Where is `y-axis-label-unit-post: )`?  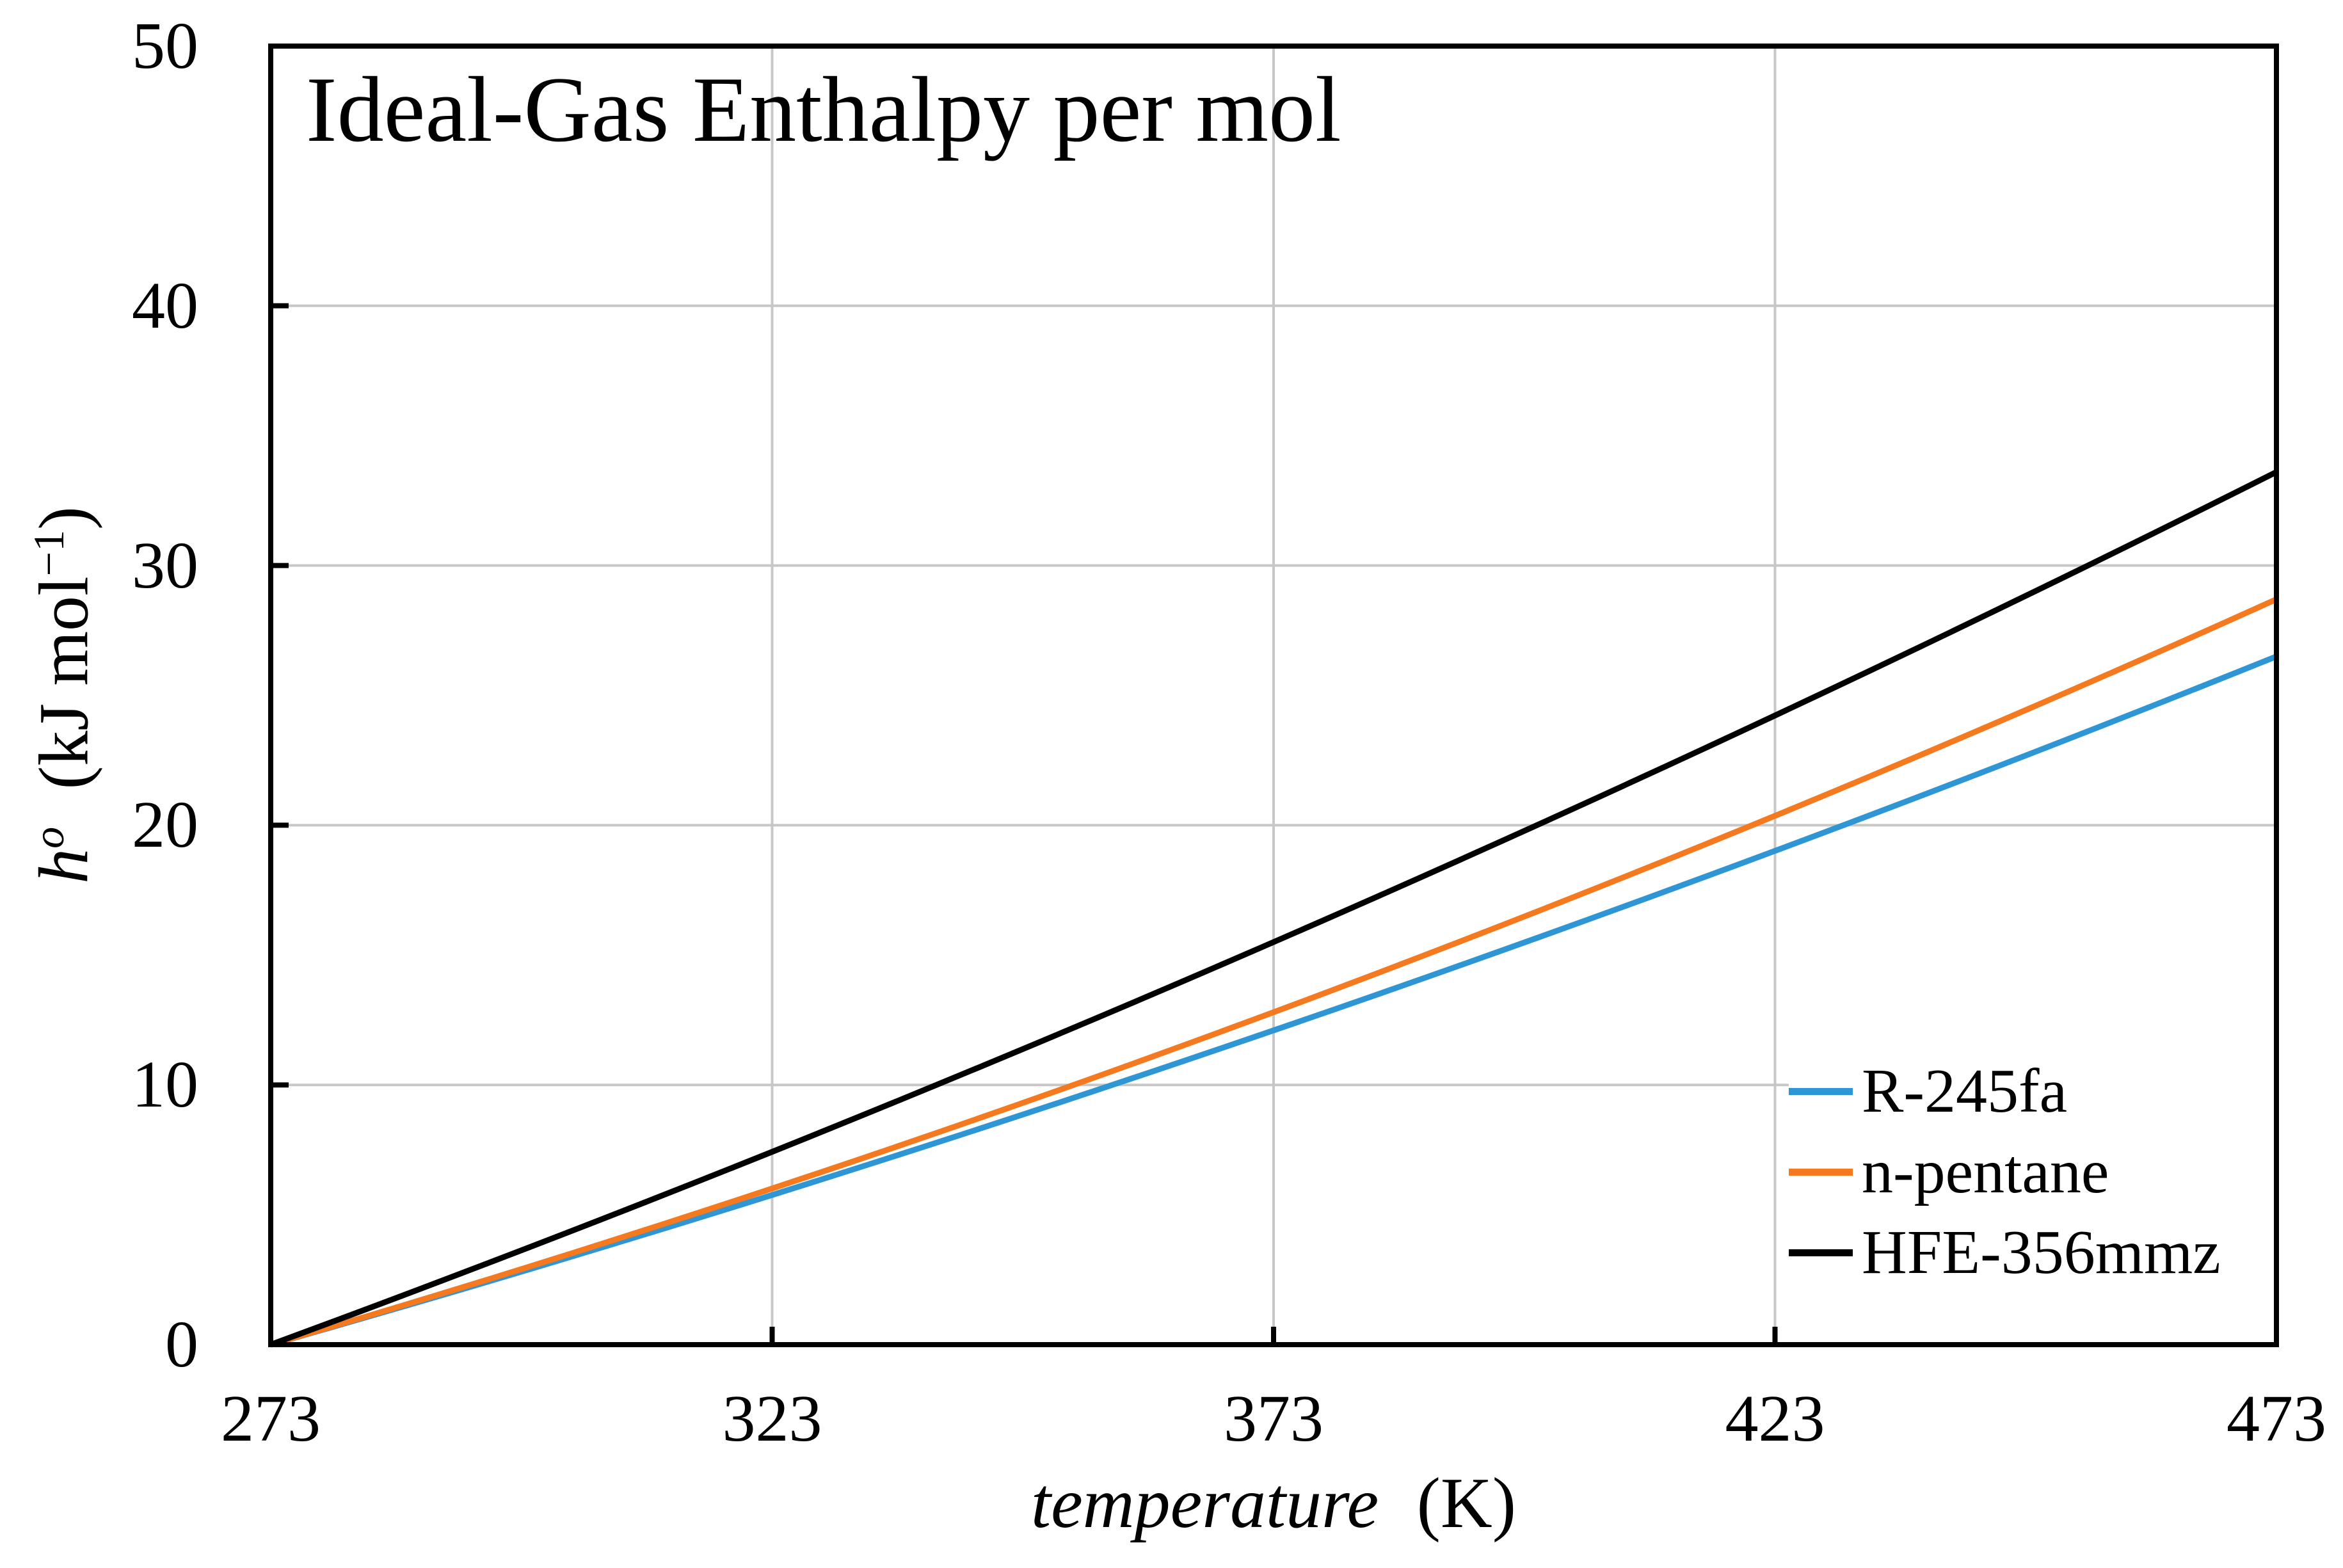
y-axis-label-unit-post: ) is located at coordinates (63, 518).